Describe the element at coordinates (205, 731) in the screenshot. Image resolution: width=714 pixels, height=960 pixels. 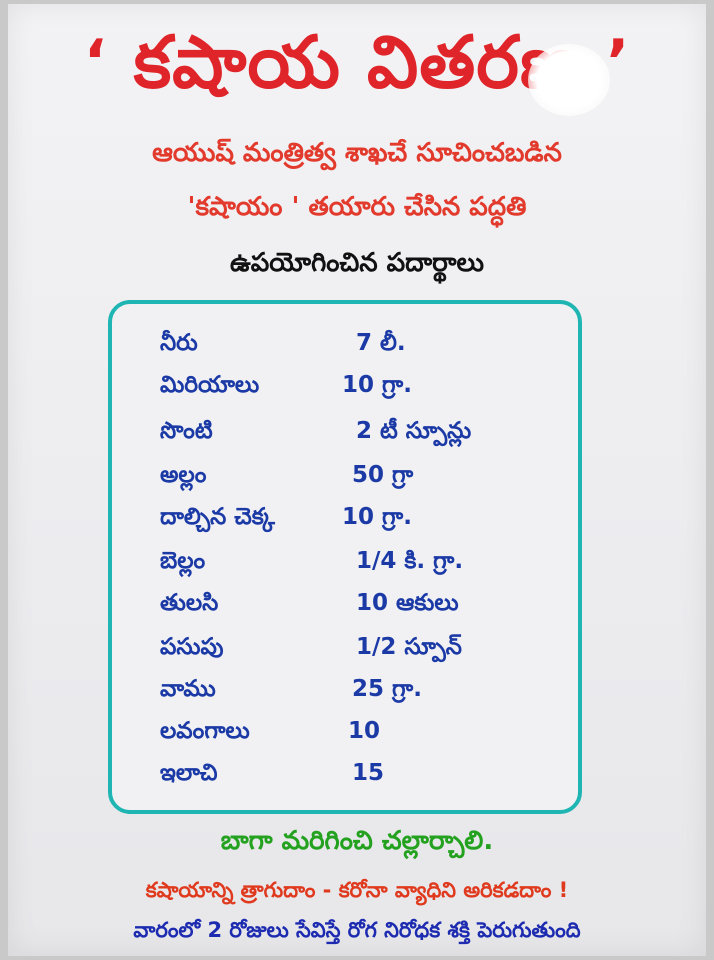
I see `ingredient-name: లవంగాలు` at that location.